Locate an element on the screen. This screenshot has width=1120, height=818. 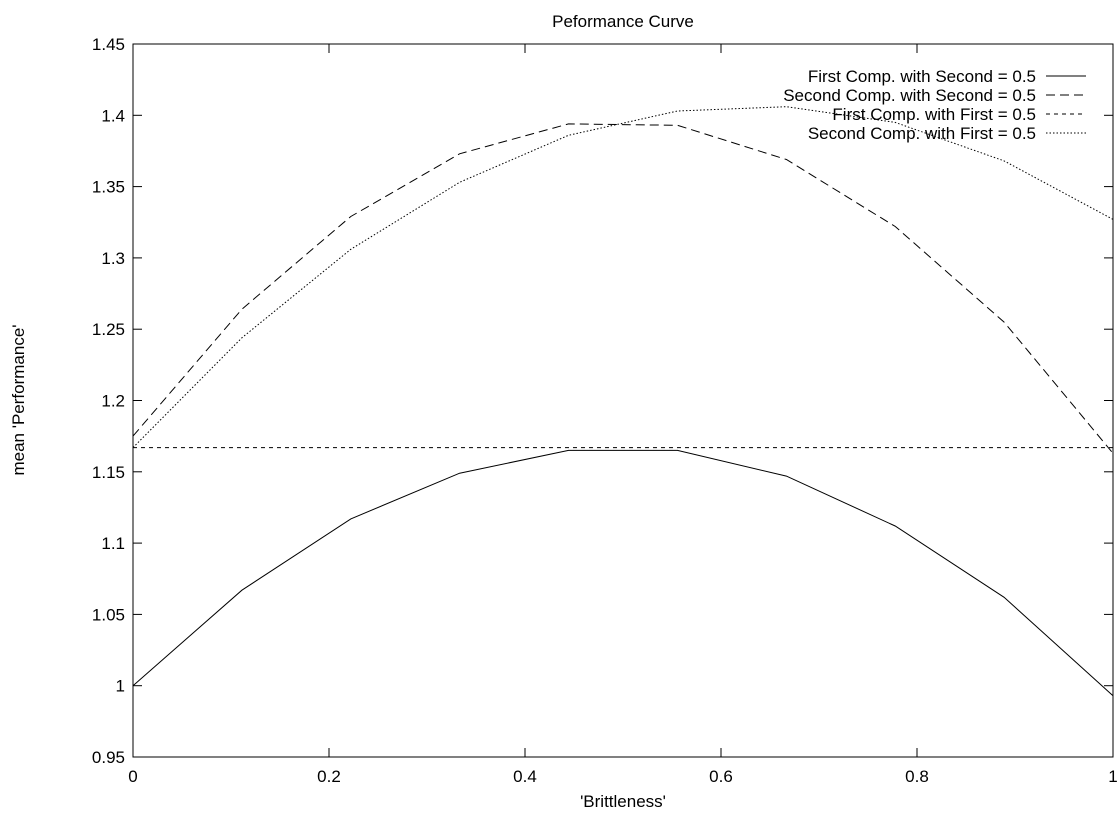
y-tick-label: 1 is located at coordinates (120, 686).